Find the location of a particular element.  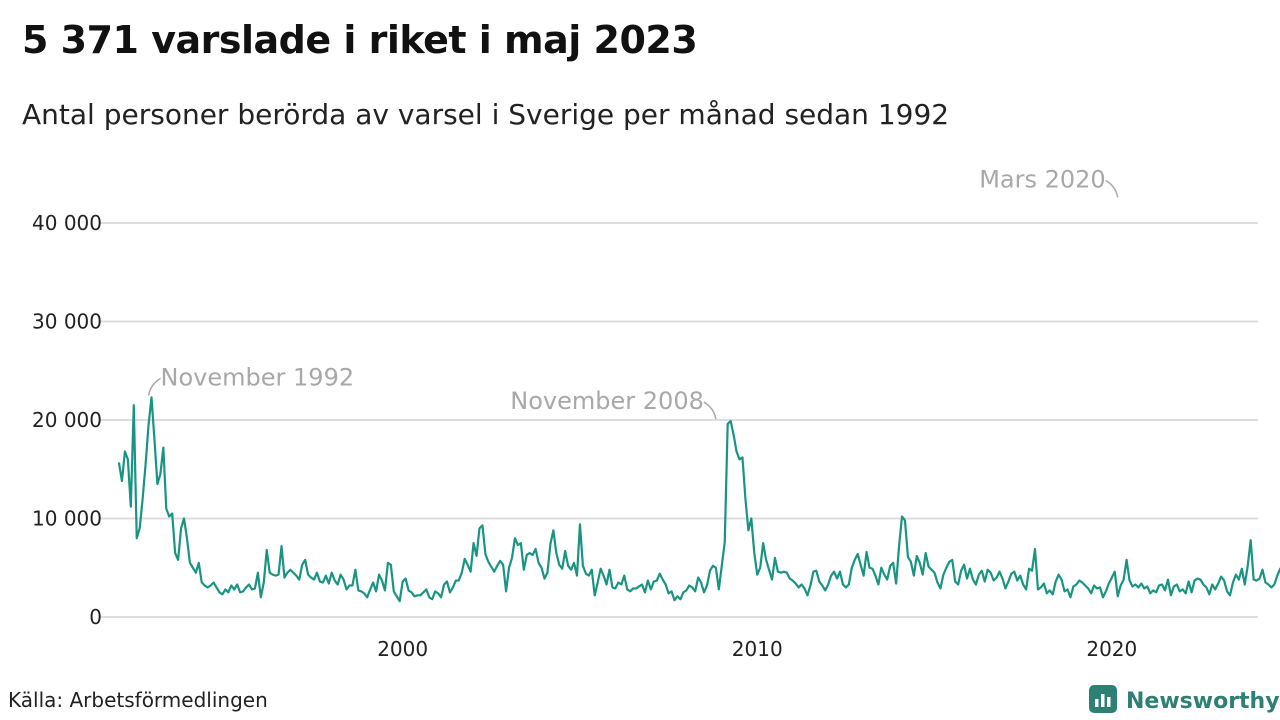

y-tick-label: 40 000 is located at coordinates (67, 223).